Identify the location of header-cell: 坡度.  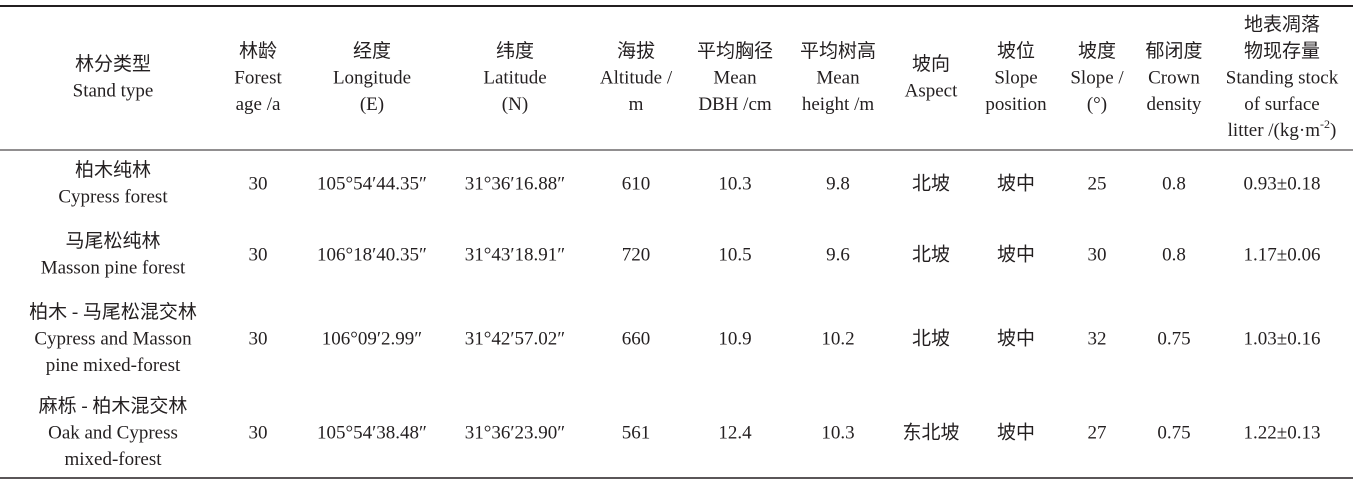
(1097, 51).